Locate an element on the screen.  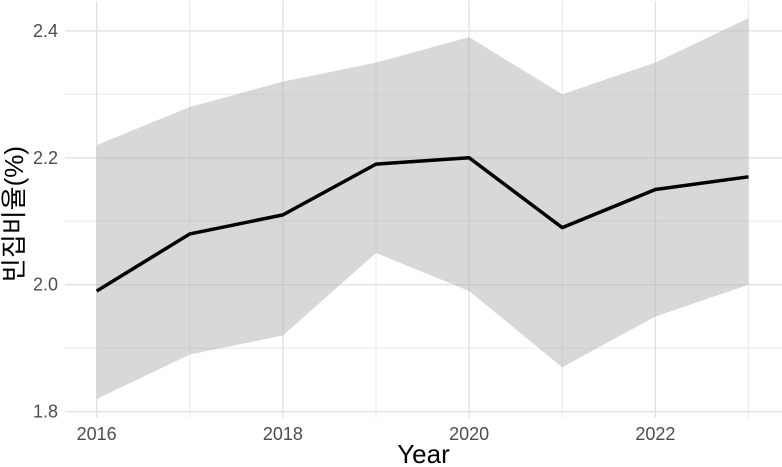
y-tick-label: 1.8 is located at coordinates (45, 412).